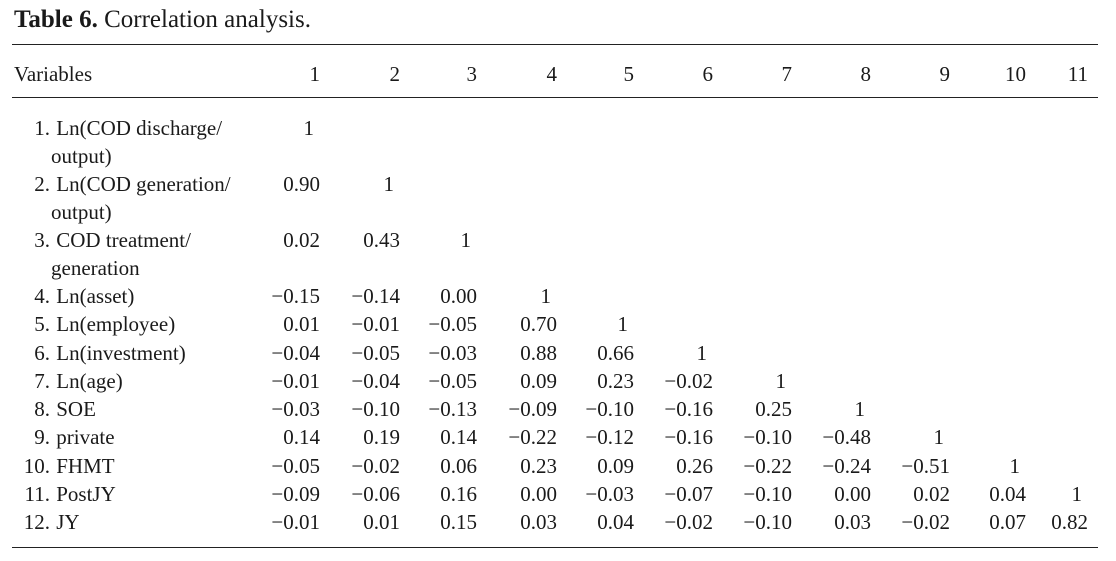  What do you see at coordinates (83, 437) in the screenshot?
I see `row-variable-name: private` at bounding box center [83, 437].